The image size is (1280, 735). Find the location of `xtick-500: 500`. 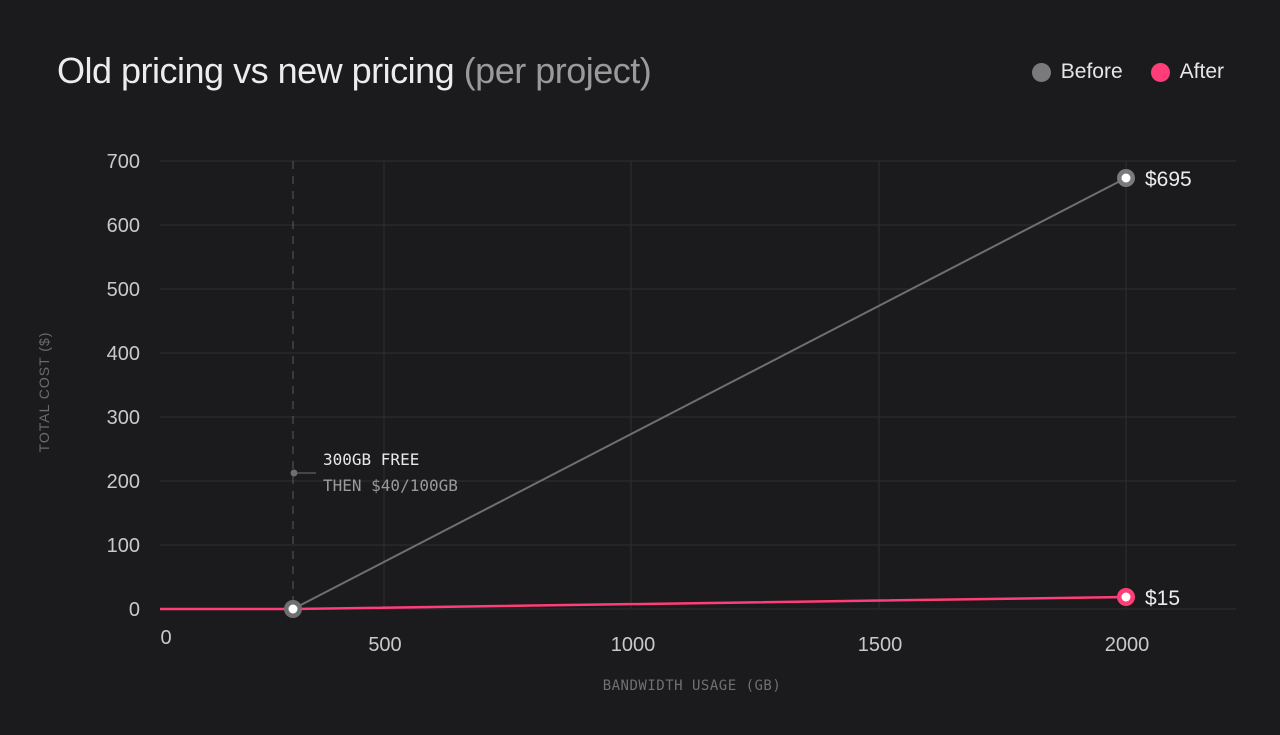

xtick-500: 500 is located at coordinates (384, 645).